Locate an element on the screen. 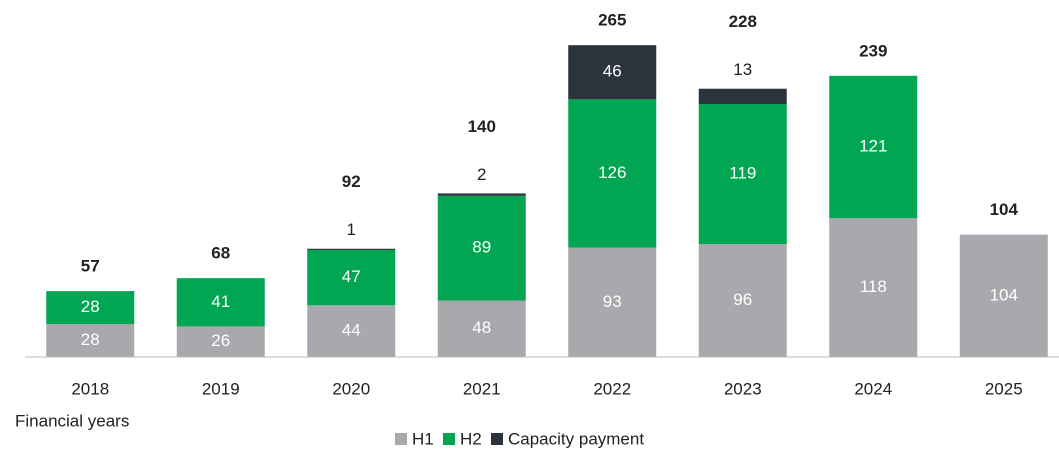  x-axis-title: Financial years is located at coordinates (72, 420).